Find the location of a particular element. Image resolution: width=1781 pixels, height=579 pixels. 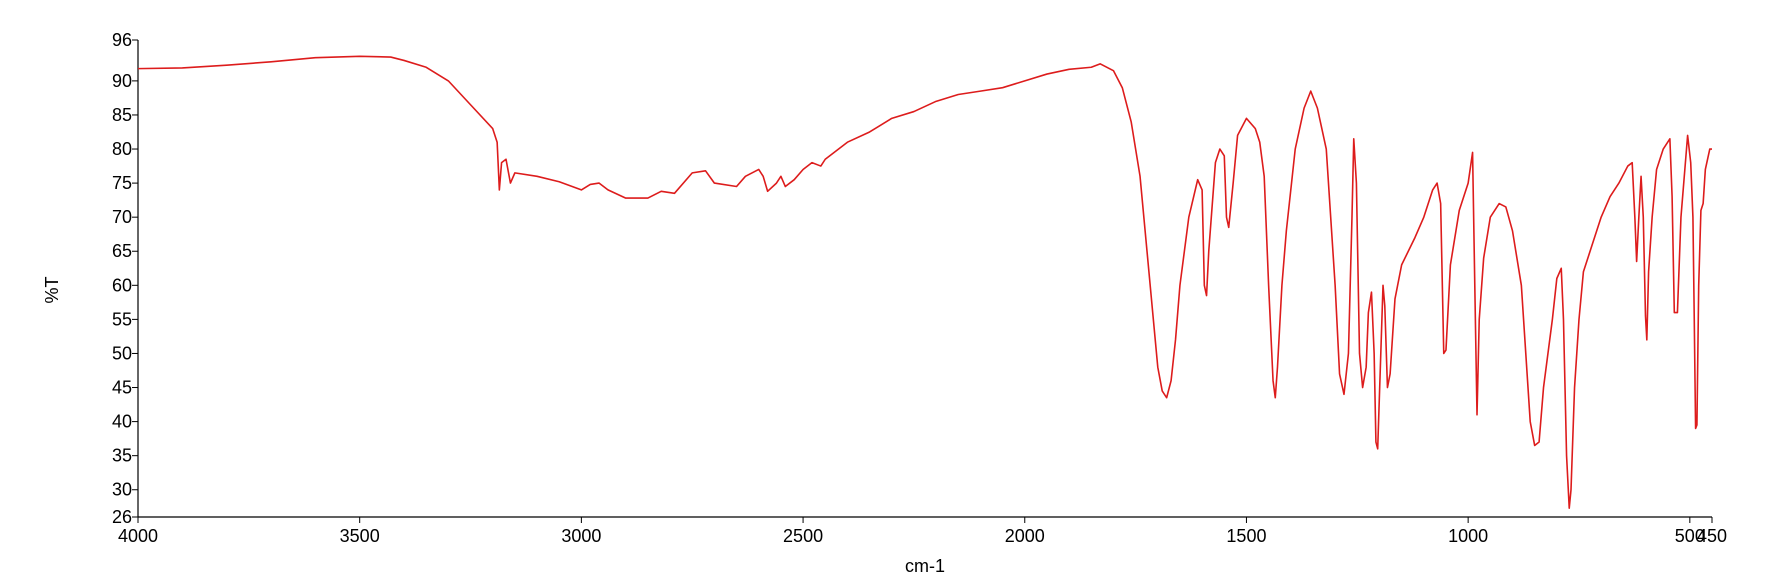

x-tick-label: 2000 is located at coordinates (1025, 536).